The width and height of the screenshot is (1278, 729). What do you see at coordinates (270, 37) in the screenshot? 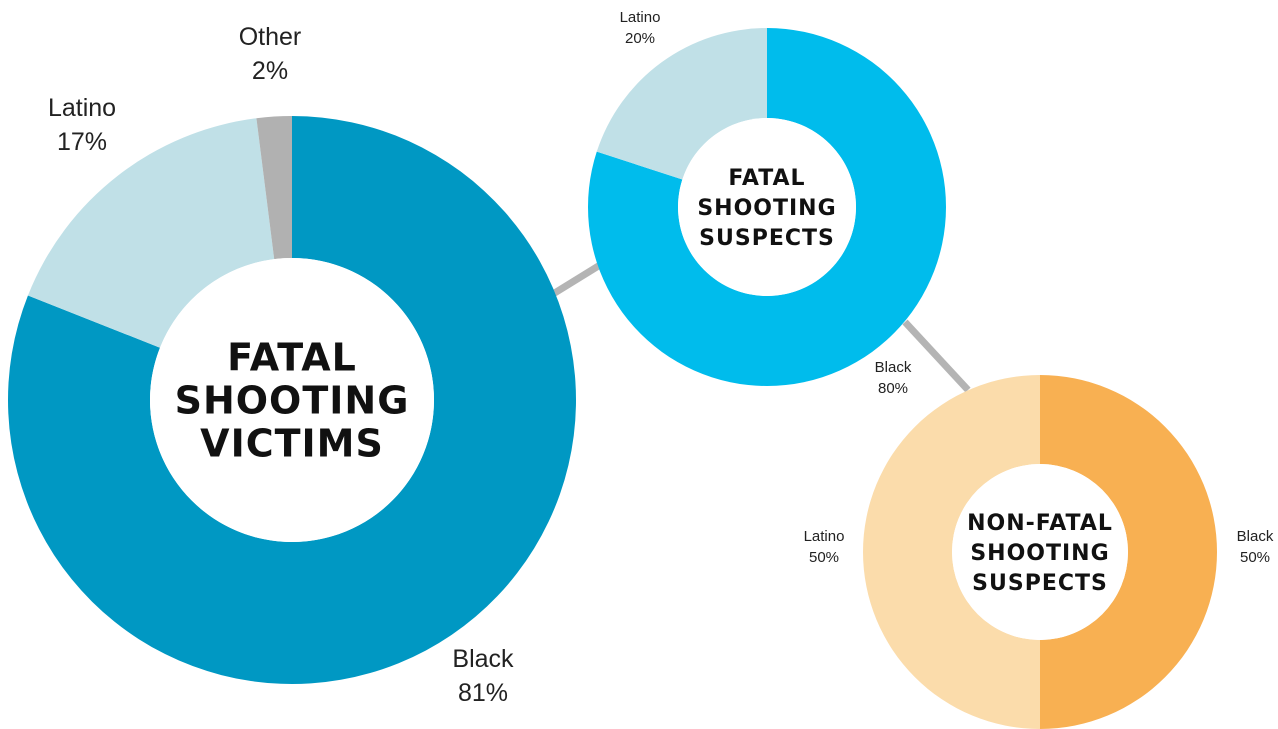
I see `slice-category: Other` at bounding box center [270, 37].